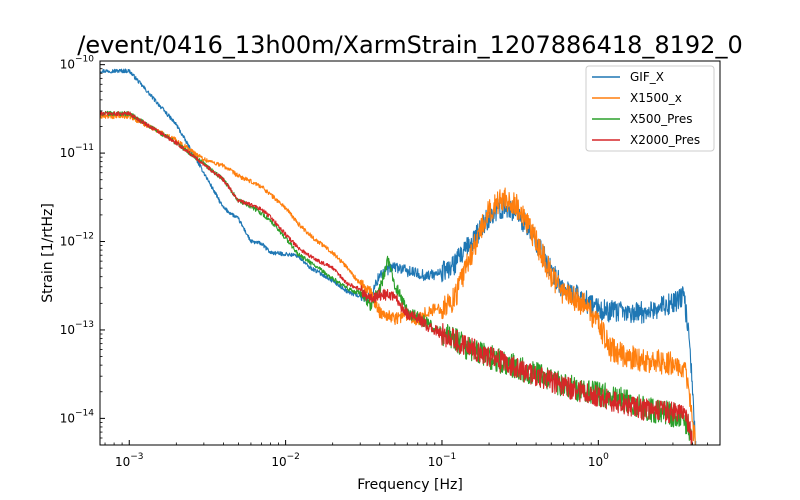  Describe the element at coordinates (598, 460) in the screenshot. I see `x-tick-label: 10⁰` at that location.